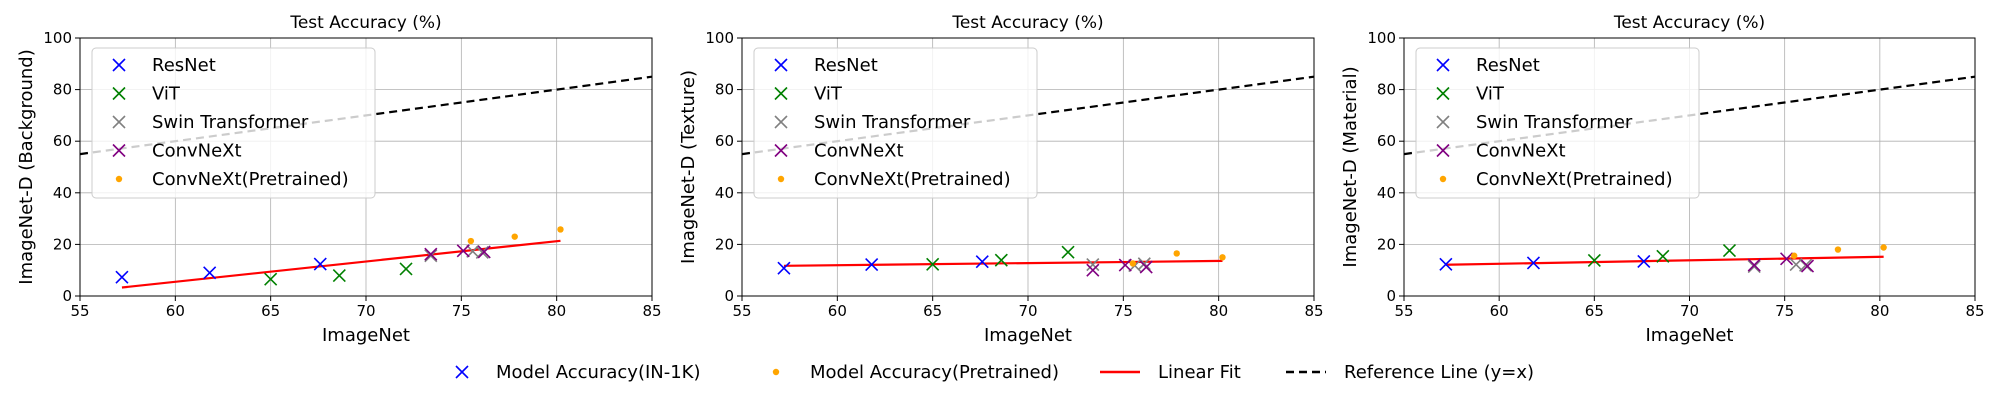 The width and height of the screenshot is (2000, 400). I want to click on legend-label: Swin Transformer, so click(892, 122).